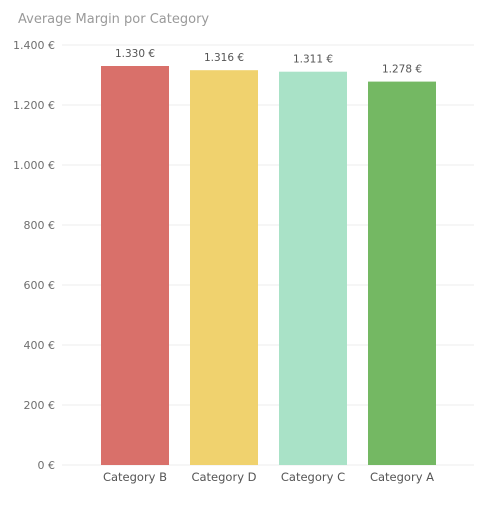  Describe the element at coordinates (224, 58) in the screenshot. I see `data-label: 1.316 €` at that location.